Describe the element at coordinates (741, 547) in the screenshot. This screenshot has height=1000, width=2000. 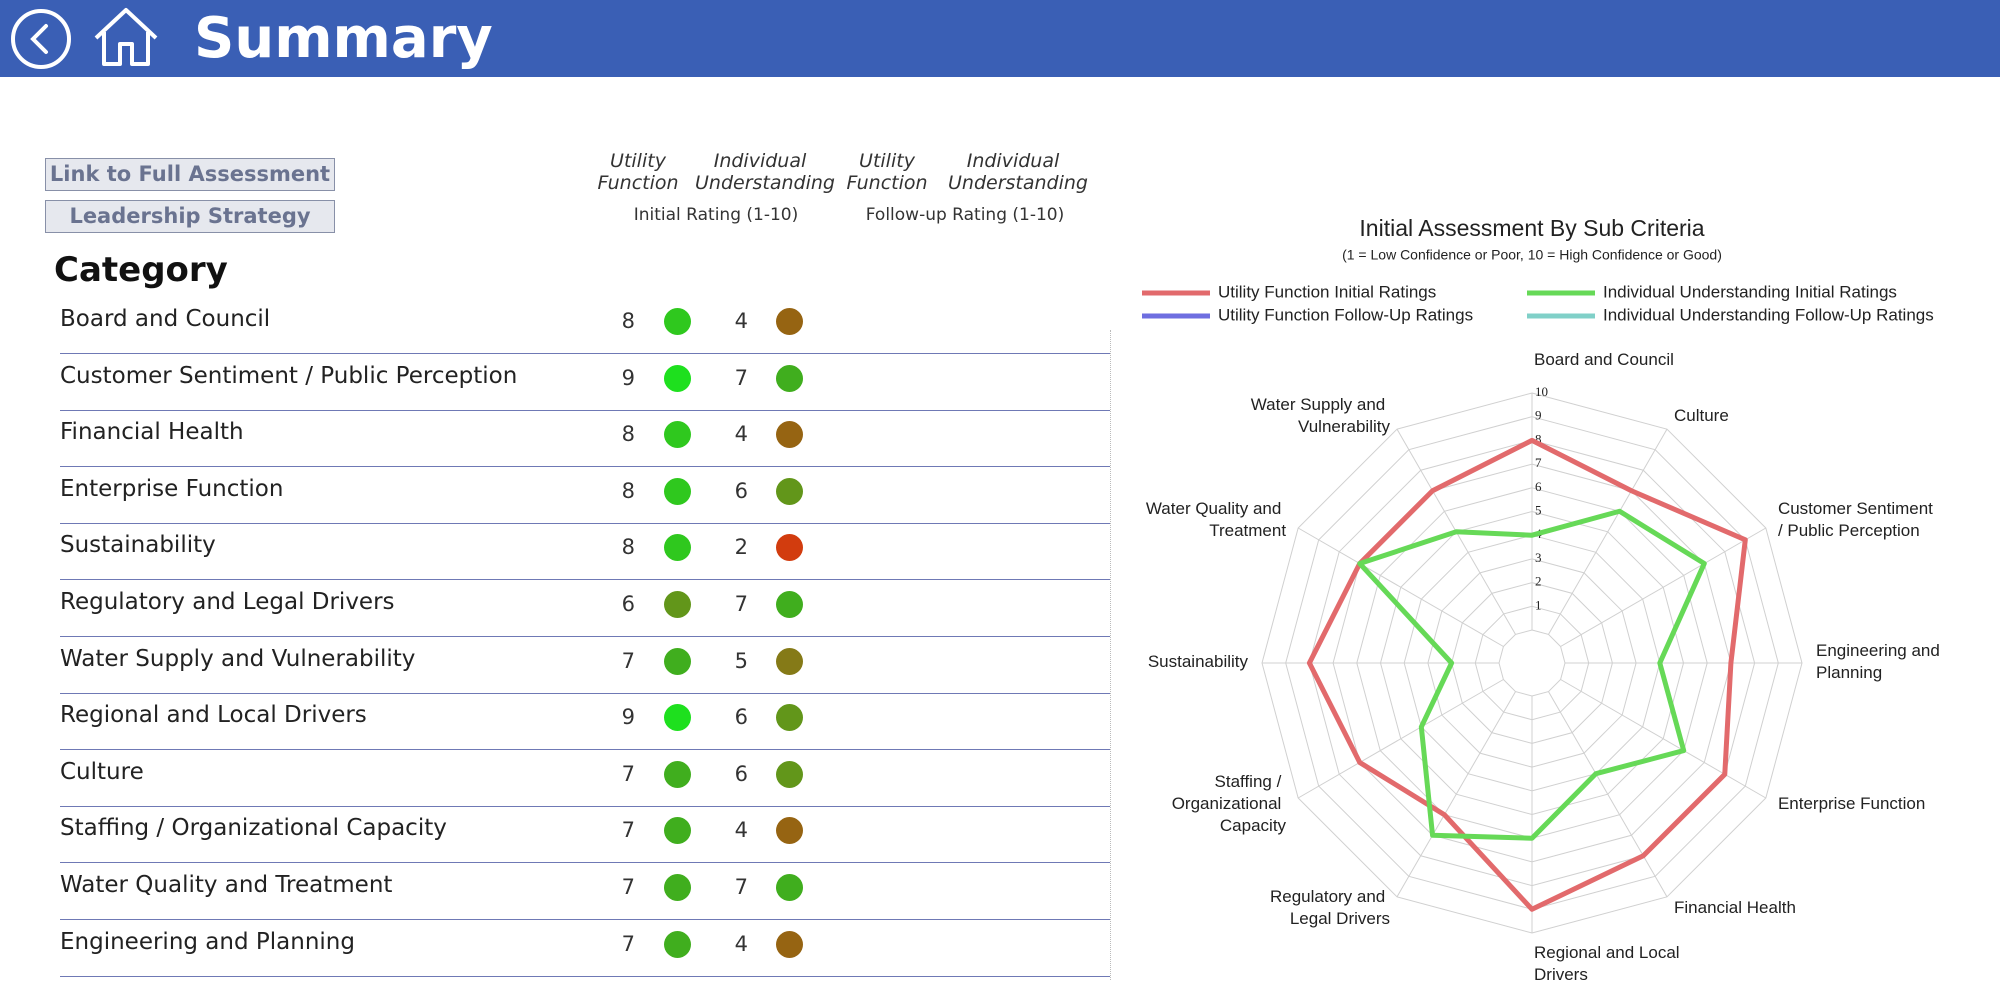
I see `rating-value: 2` at that location.